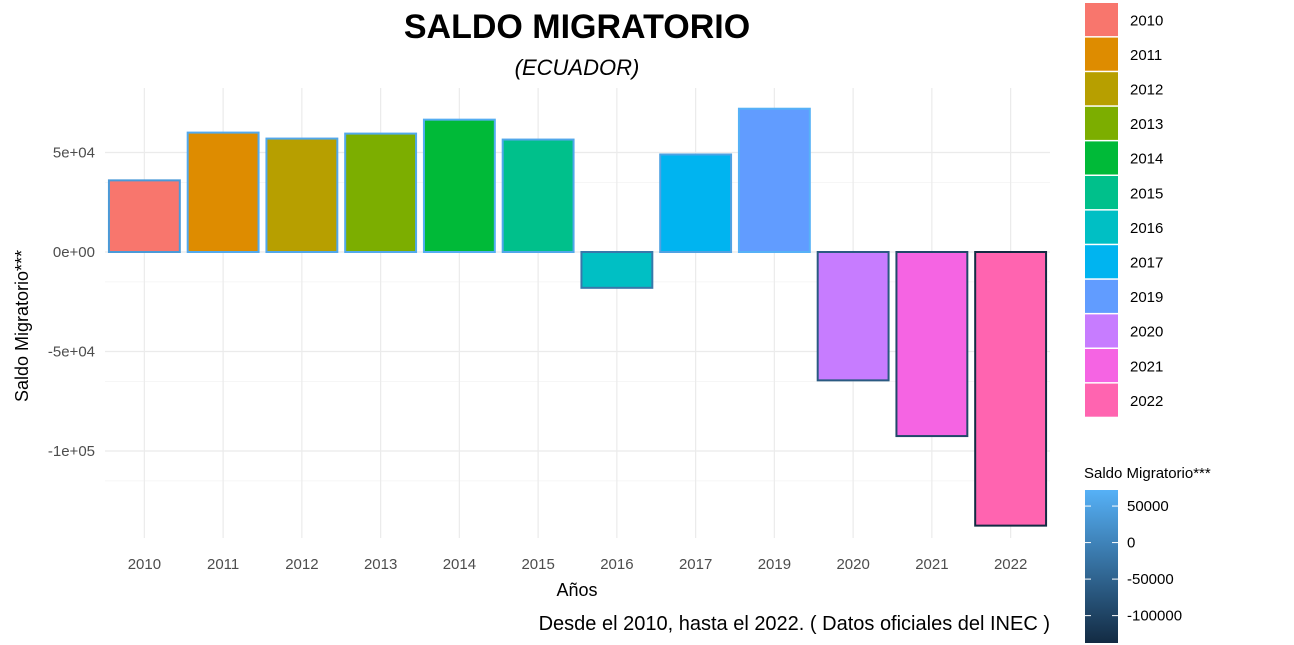  What do you see at coordinates (576, 590) in the screenshot?
I see `x-axis-title: Años` at bounding box center [576, 590].